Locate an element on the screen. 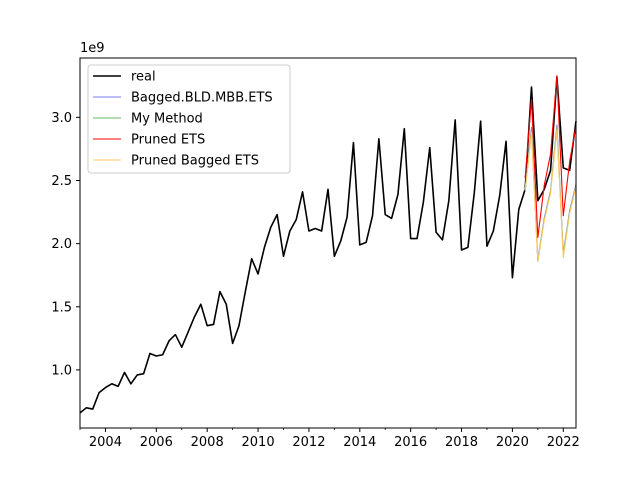 The image size is (640, 480). x-tick-label: 2018 is located at coordinates (461, 442).